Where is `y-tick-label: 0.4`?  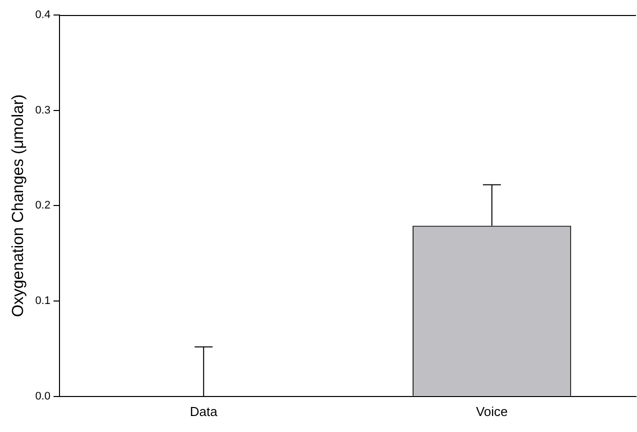
y-tick-label: 0.4 is located at coordinates (42, 15).